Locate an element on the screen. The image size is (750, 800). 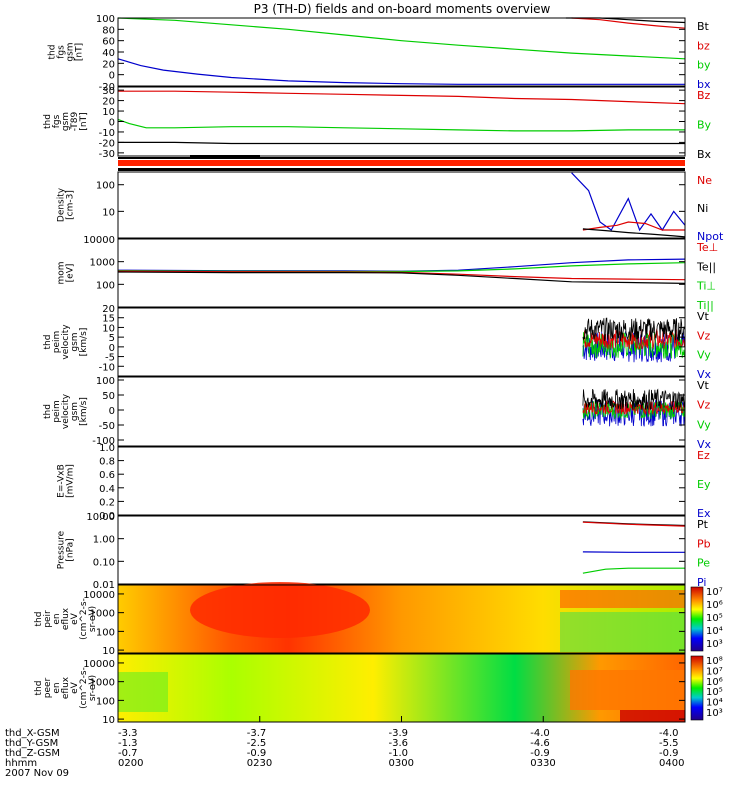
legend-Vz: Vz is located at coordinates (704, 405).